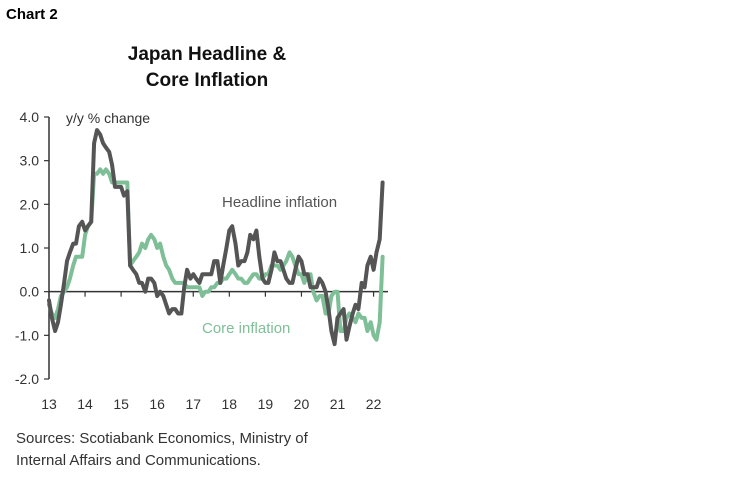 The height and width of the screenshot is (482, 750). Describe the element at coordinates (266, 404) in the screenshot. I see `x-tick-label: 19` at that location.